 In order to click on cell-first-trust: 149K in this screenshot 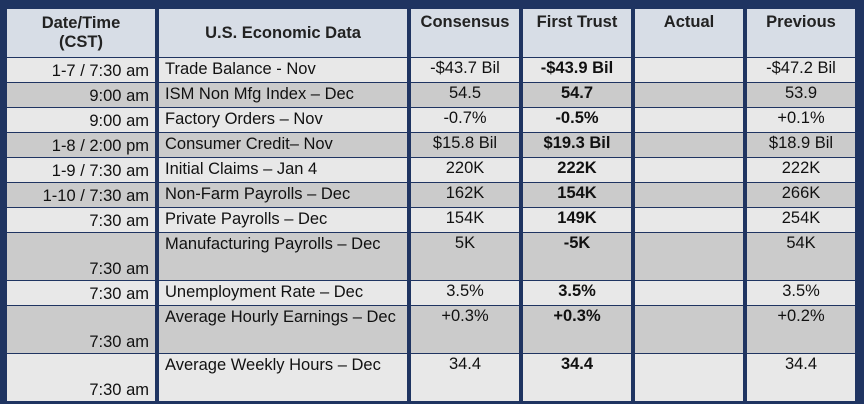, I will do `click(577, 220)`.